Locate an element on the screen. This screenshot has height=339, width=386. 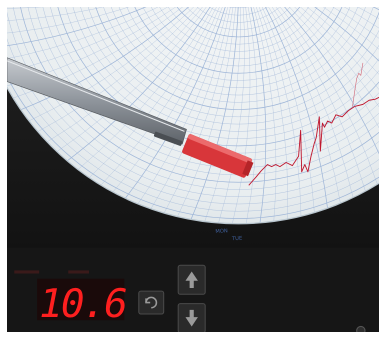
led-display is located at coordinates (81, 299).